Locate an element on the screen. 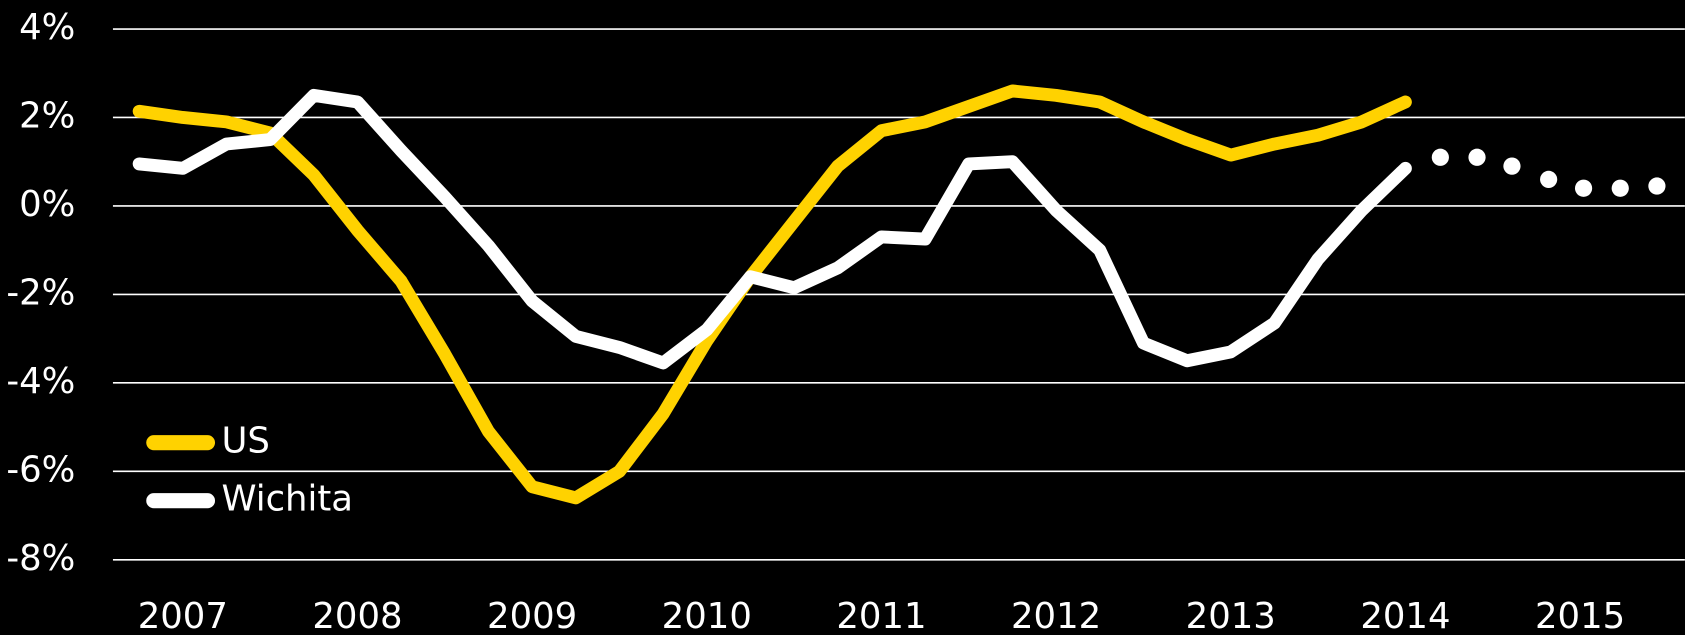  y-tick-label: 0% is located at coordinates (47, 204).